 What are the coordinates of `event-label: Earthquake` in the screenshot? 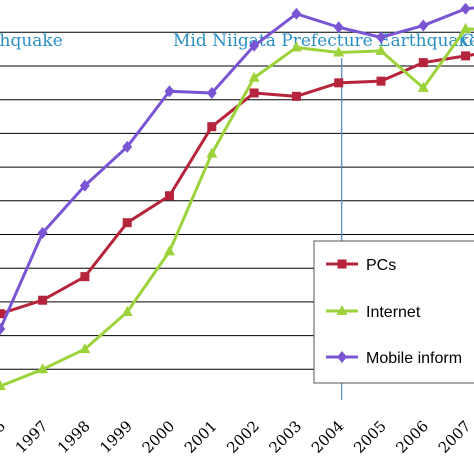 It's located at (31, 41).